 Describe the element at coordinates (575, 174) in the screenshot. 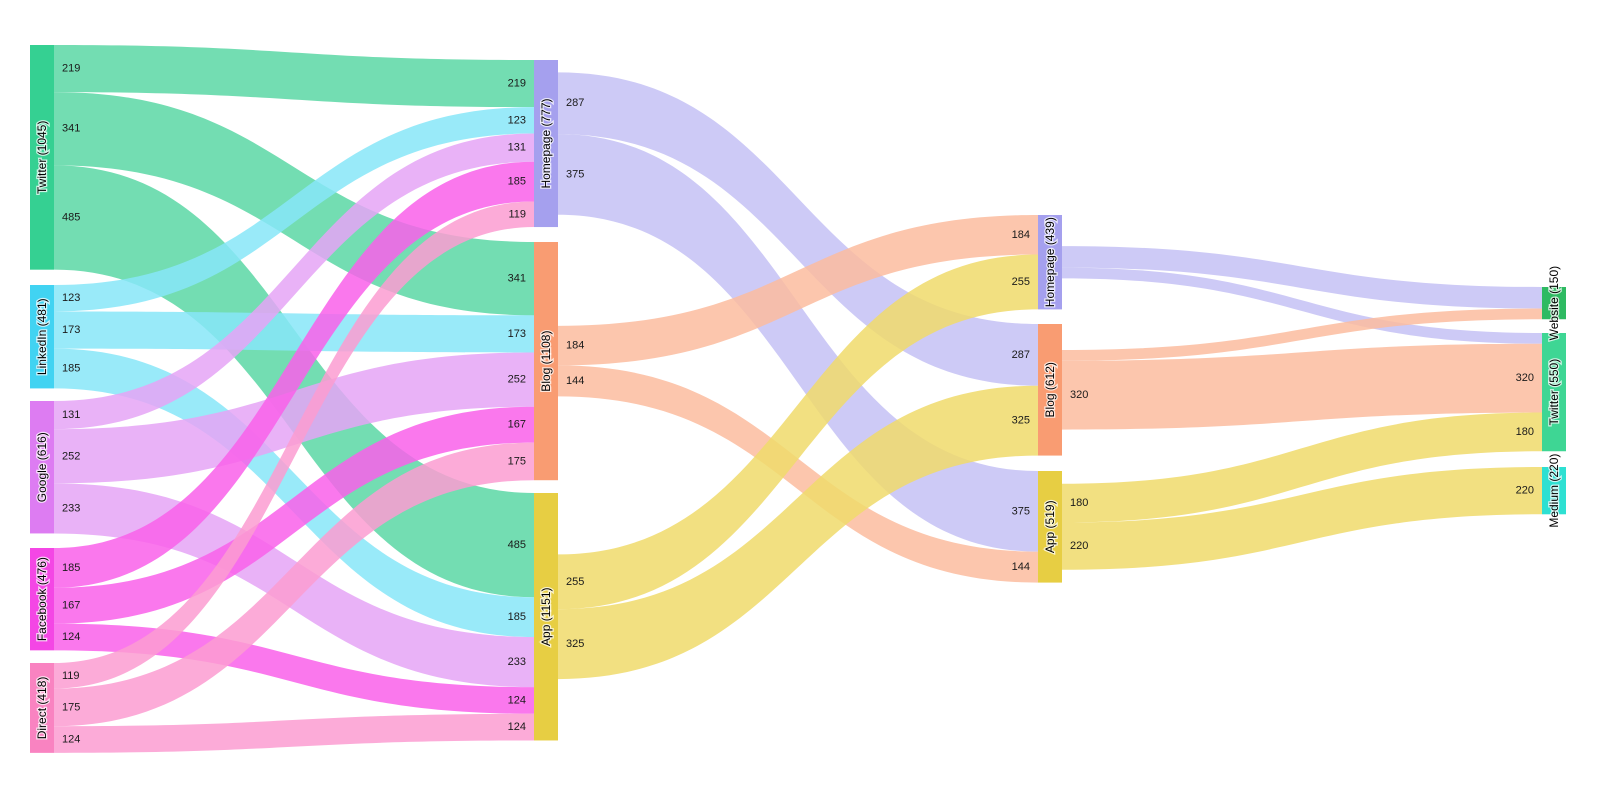

I see `flow-value-source-homepage-1-app-2: 375` at that location.